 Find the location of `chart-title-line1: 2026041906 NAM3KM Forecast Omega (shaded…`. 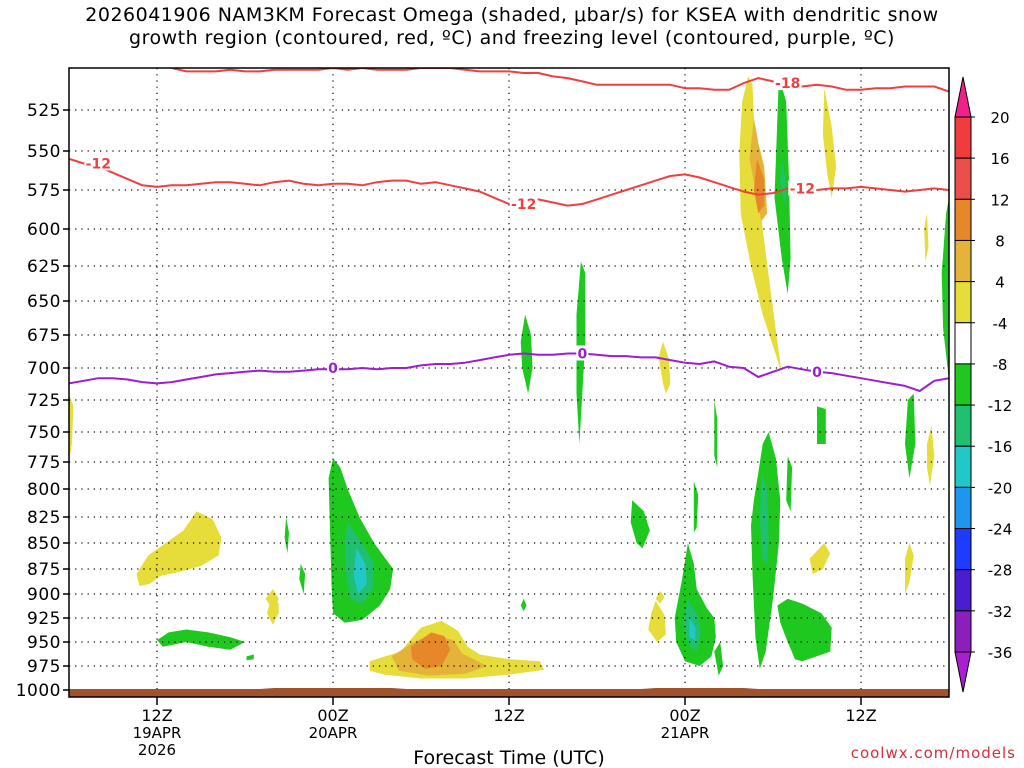

chart-title-line1: 2026041906 NAM3KM Forecast Omega (shaded… is located at coordinates (512, 15).